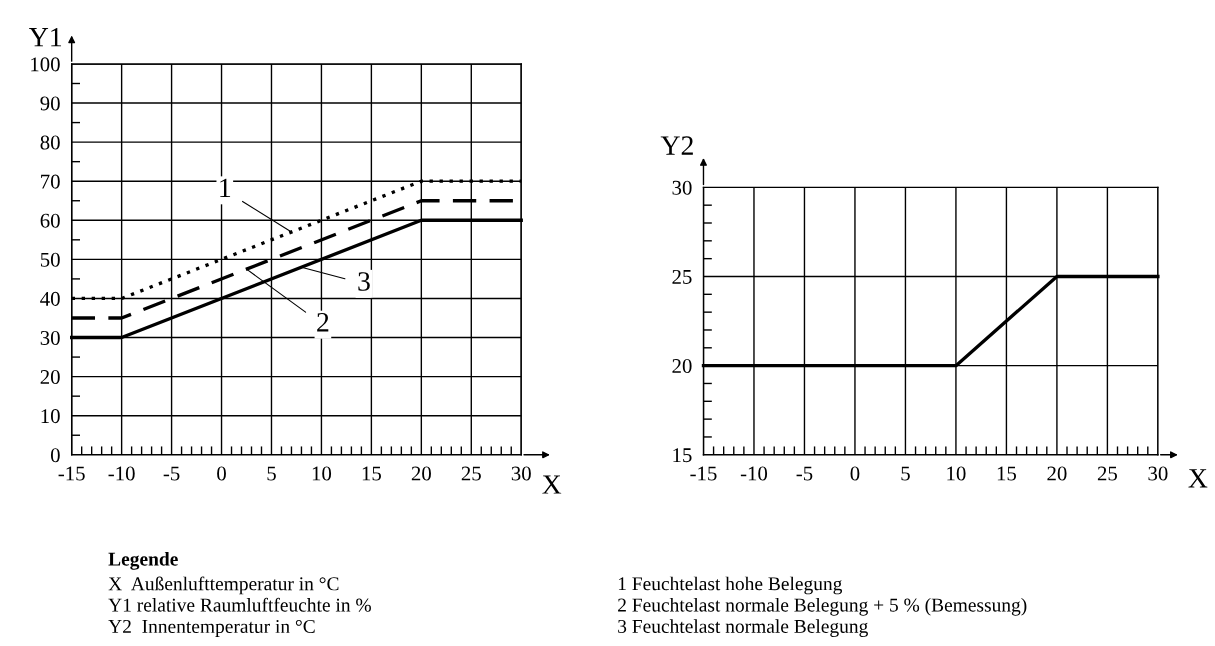  I want to click on y-tick-label: 0, so click(55, 455).